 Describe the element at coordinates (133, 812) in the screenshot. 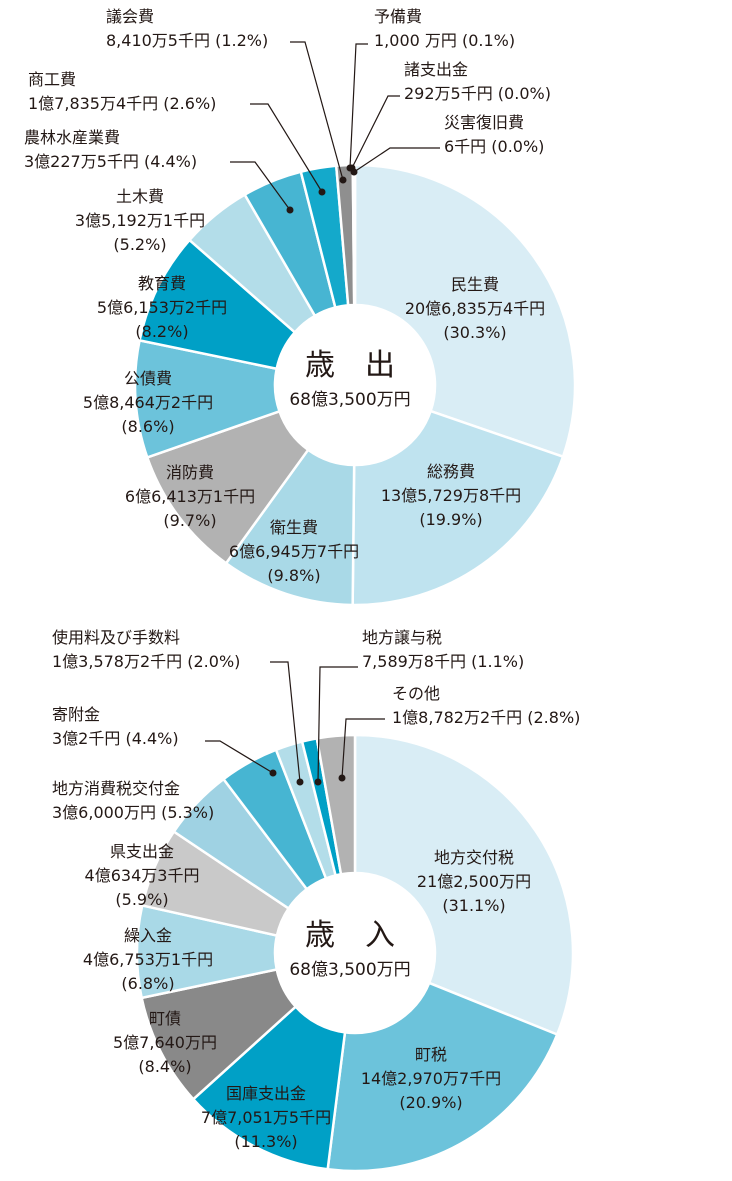

I see `slice-label-地方消費税交付金-1: 3億6,000万円 (5.3%)` at that location.